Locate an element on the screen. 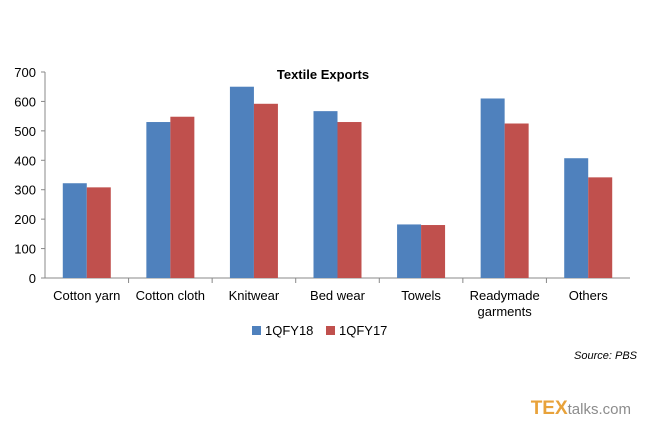 This screenshot has width=645, height=430. legend: 1QFY18 1QFY17 is located at coordinates (319, 330).